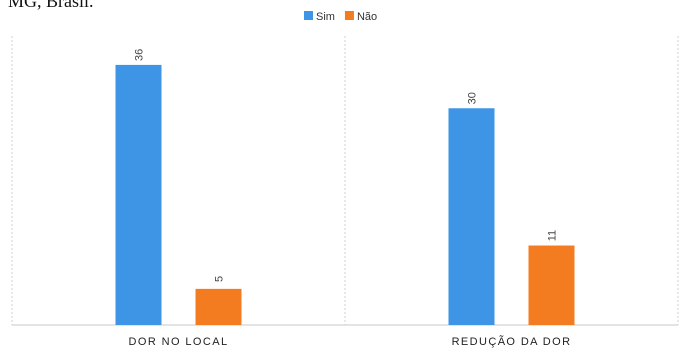 This screenshot has width=679, height=349. Describe the element at coordinates (350, 341) in the screenshot. I see `category-labels: DOR NO LOCAL REDUÇÃO DA DOR` at that location.